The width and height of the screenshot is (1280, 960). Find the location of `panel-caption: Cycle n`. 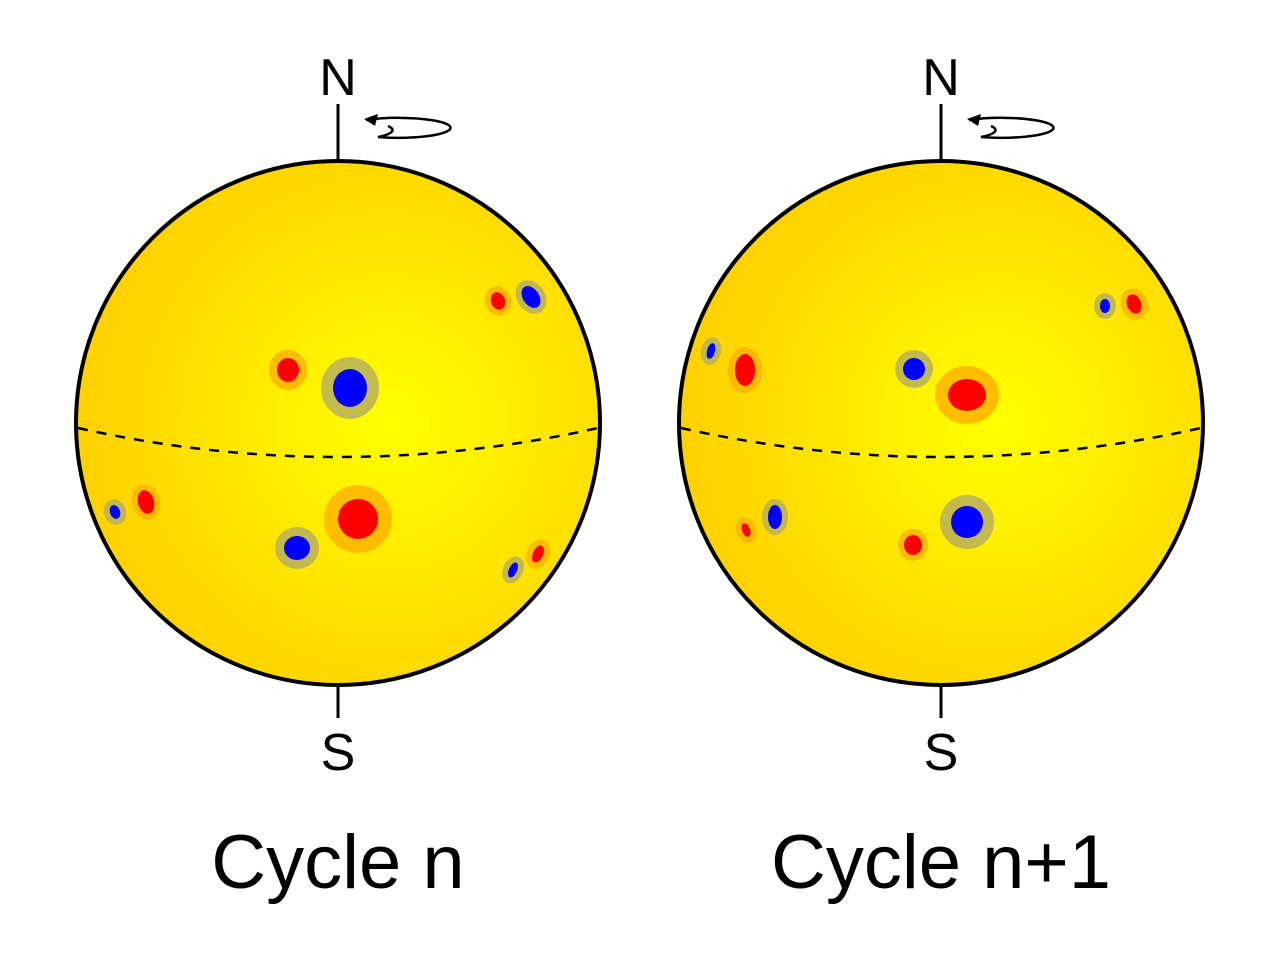

panel-caption: Cycle n is located at coordinates (337, 862).